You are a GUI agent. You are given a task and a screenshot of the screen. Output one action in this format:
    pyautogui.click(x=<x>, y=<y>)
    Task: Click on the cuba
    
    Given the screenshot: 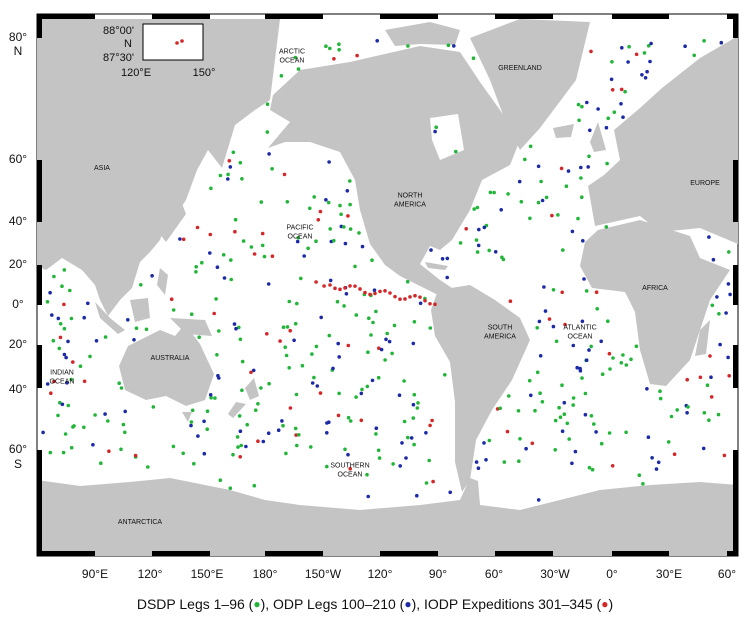 What is the action you would take?
    pyautogui.click(x=436, y=266)
    